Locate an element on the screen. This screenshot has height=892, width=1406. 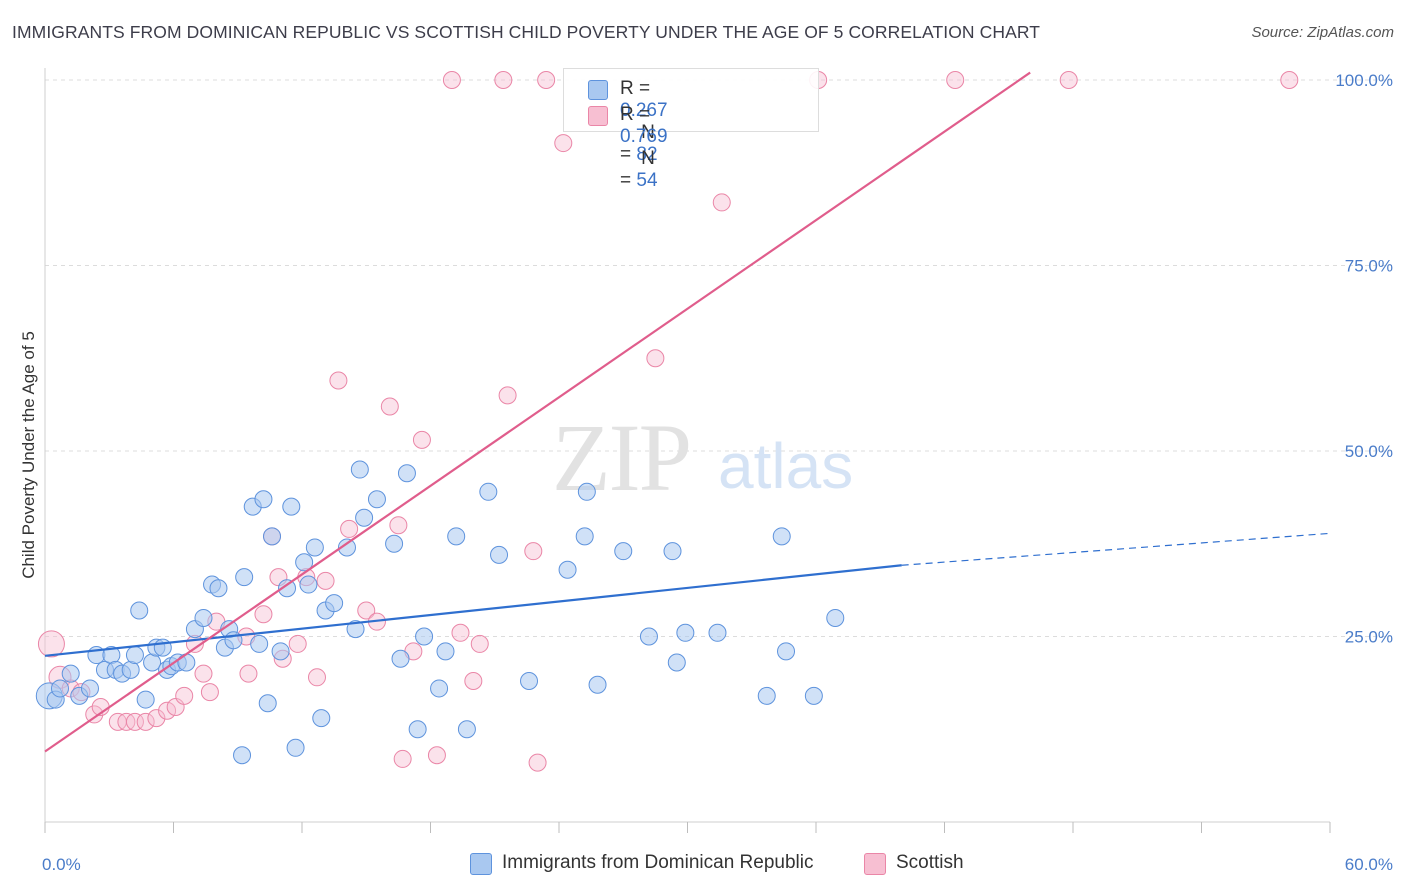
watermark: ZIP atlas is located at coordinates (702, 457).